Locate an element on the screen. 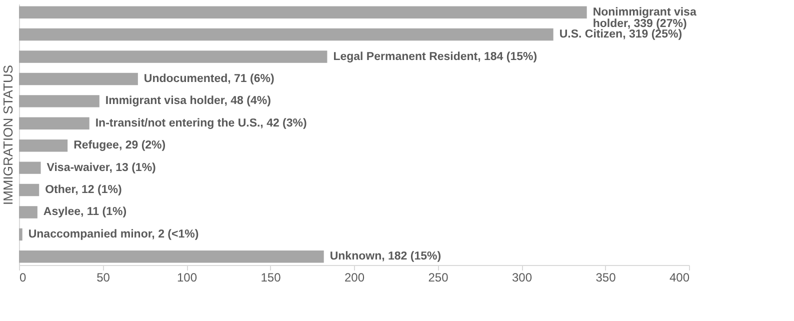 The image size is (794, 321). data-label: Undocumented, 71 (6%) is located at coordinates (209, 78).